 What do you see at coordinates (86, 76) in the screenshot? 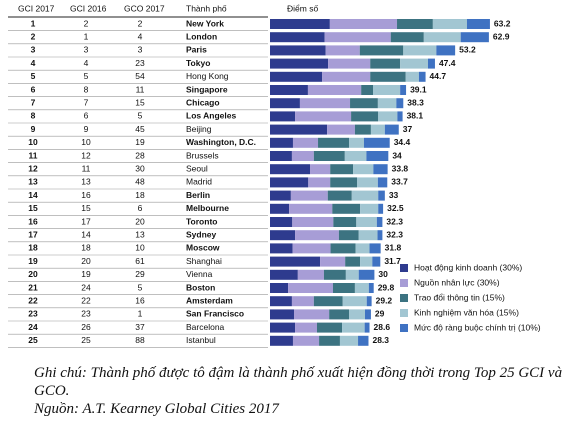
I see `rank-2016: 5` at bounding box center [86, 76].